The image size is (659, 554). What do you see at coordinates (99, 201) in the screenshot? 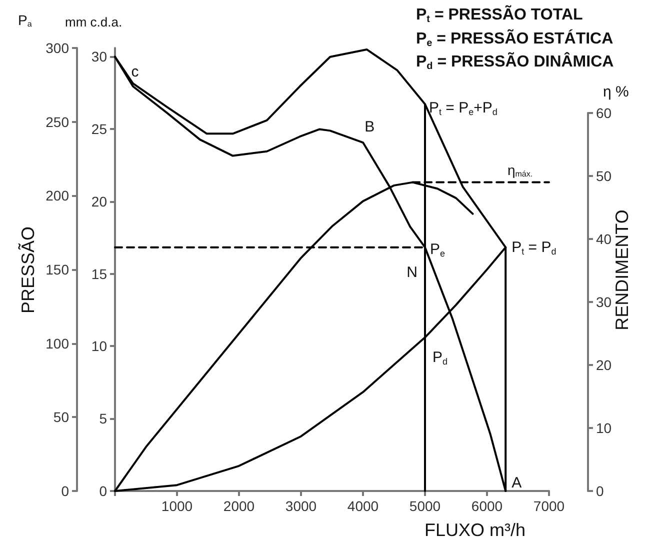
I see `y3-tick-label: 20` at bounding box center [99, 201].